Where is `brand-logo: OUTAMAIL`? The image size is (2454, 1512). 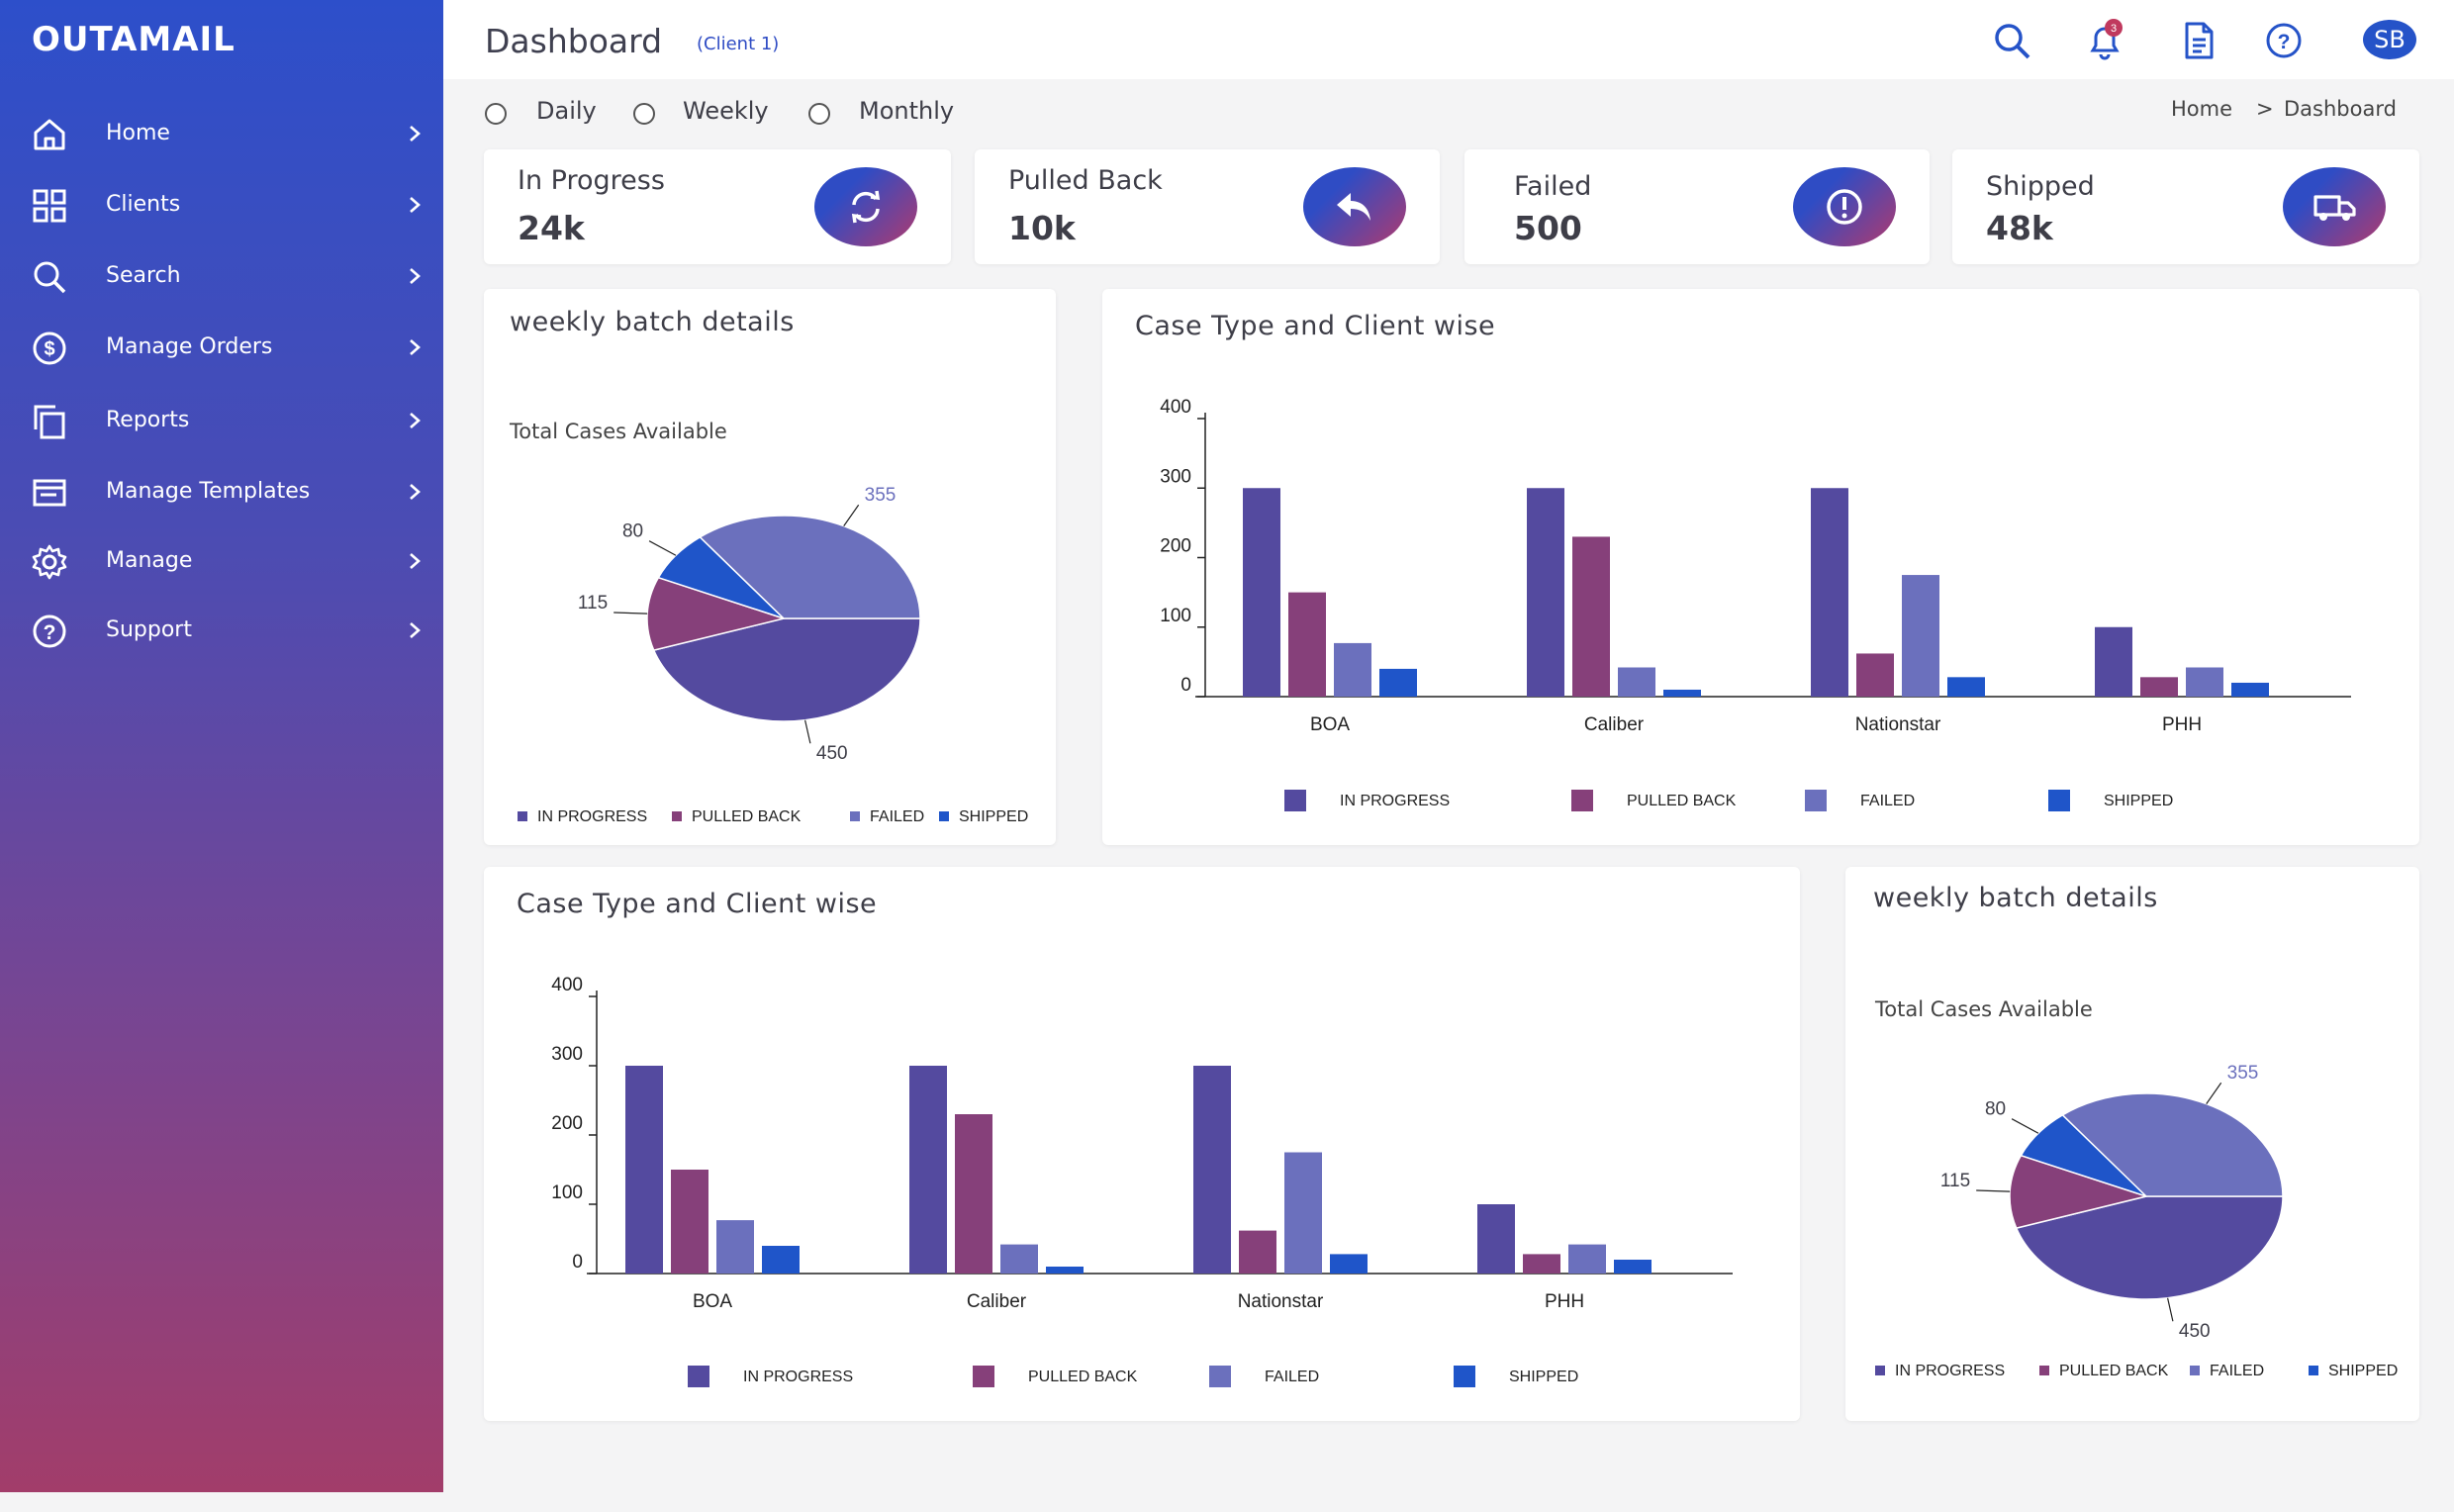
brand-logo: OUTAMAIL is located at coordinates (134, 40).